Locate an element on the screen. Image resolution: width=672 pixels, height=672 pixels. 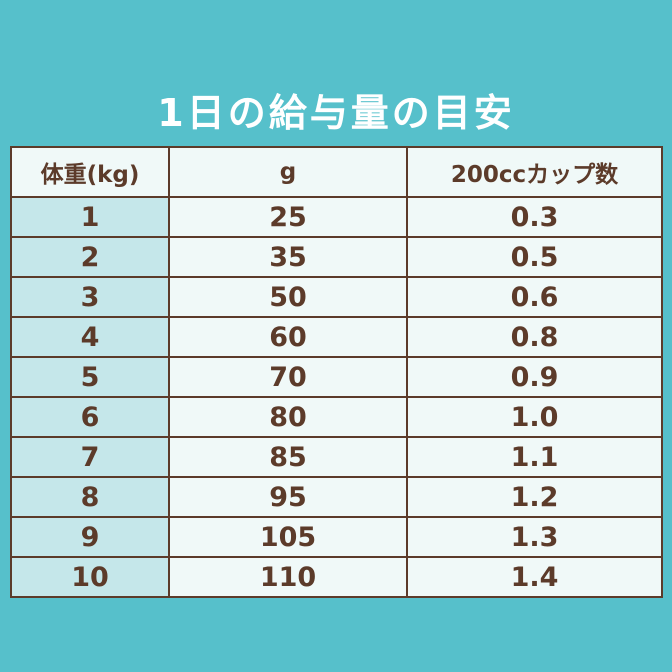
cups-cell: 0.6 is located at coordinates (534, 297).